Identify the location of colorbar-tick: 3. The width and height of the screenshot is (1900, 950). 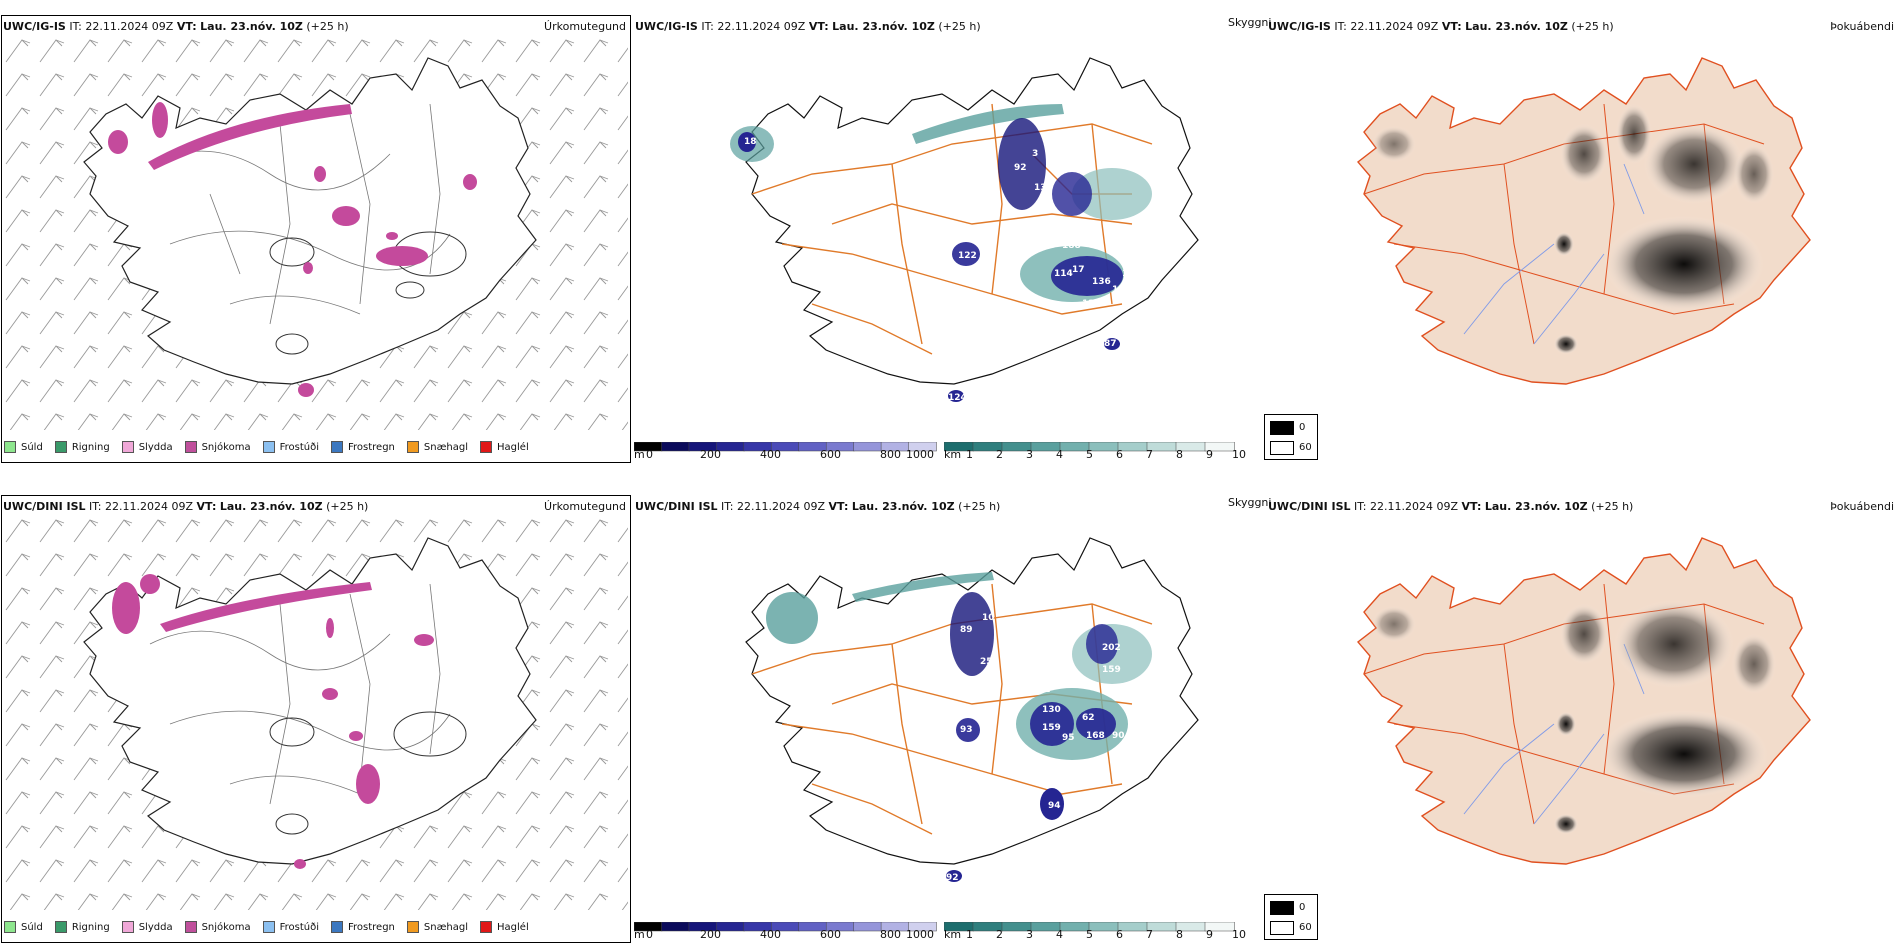
(1029, 454).